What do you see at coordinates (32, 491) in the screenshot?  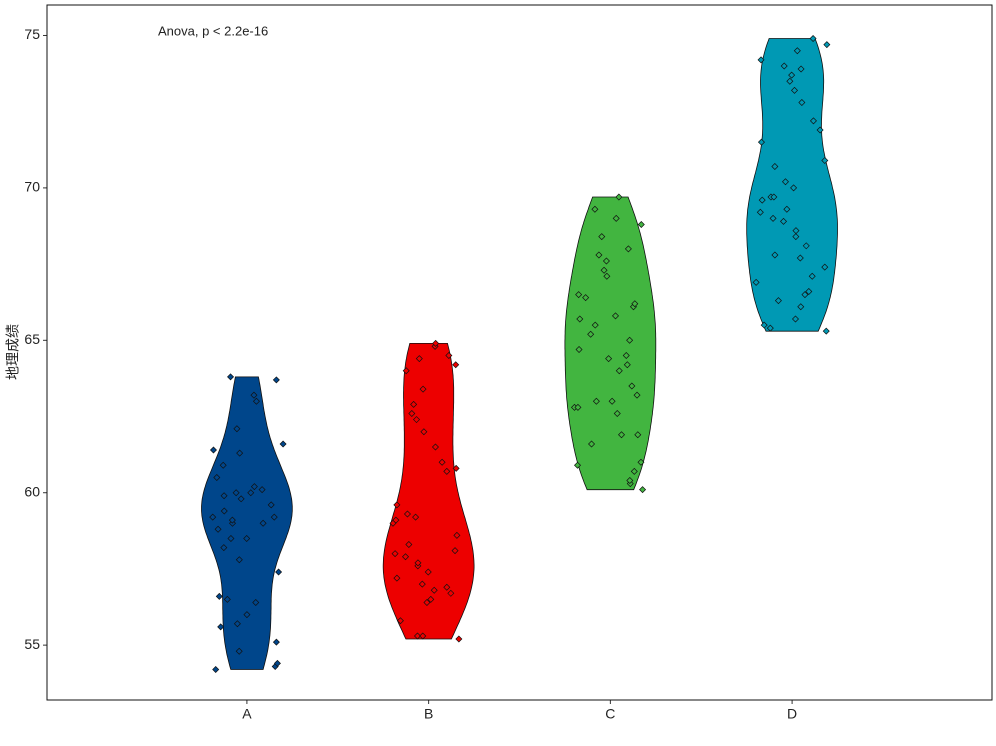 I see `y-tick-label: 60` at bounding box center [32, 491].